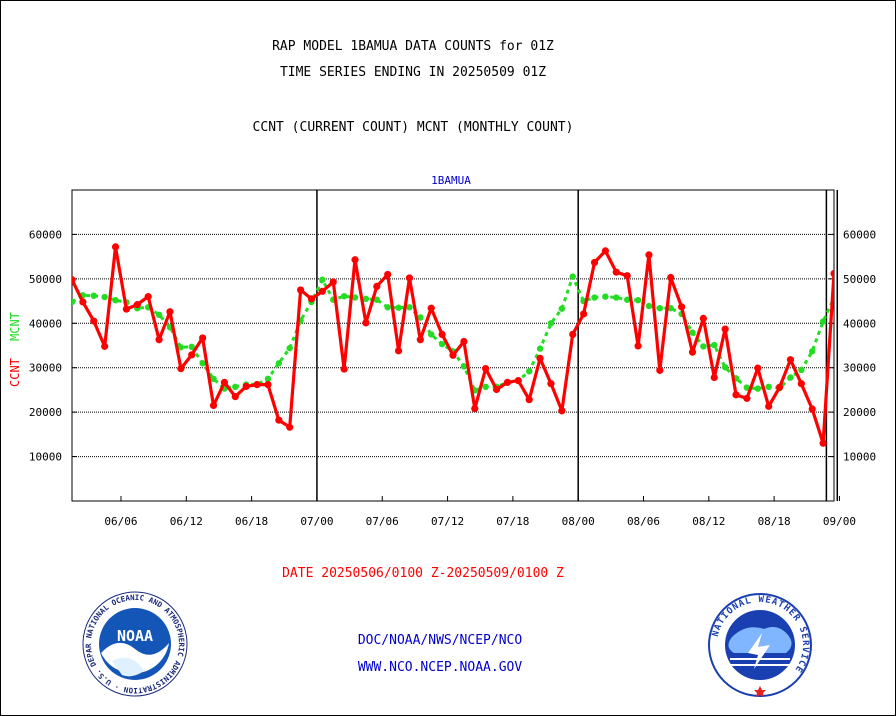 Image resolution: width=896 pixels, height=716 pixels. Describe the element at coordinates (440, 640) in the screenshot. I see `org-path-text: DOC/NOAA/NWS/NCEP/NCO` at that location.